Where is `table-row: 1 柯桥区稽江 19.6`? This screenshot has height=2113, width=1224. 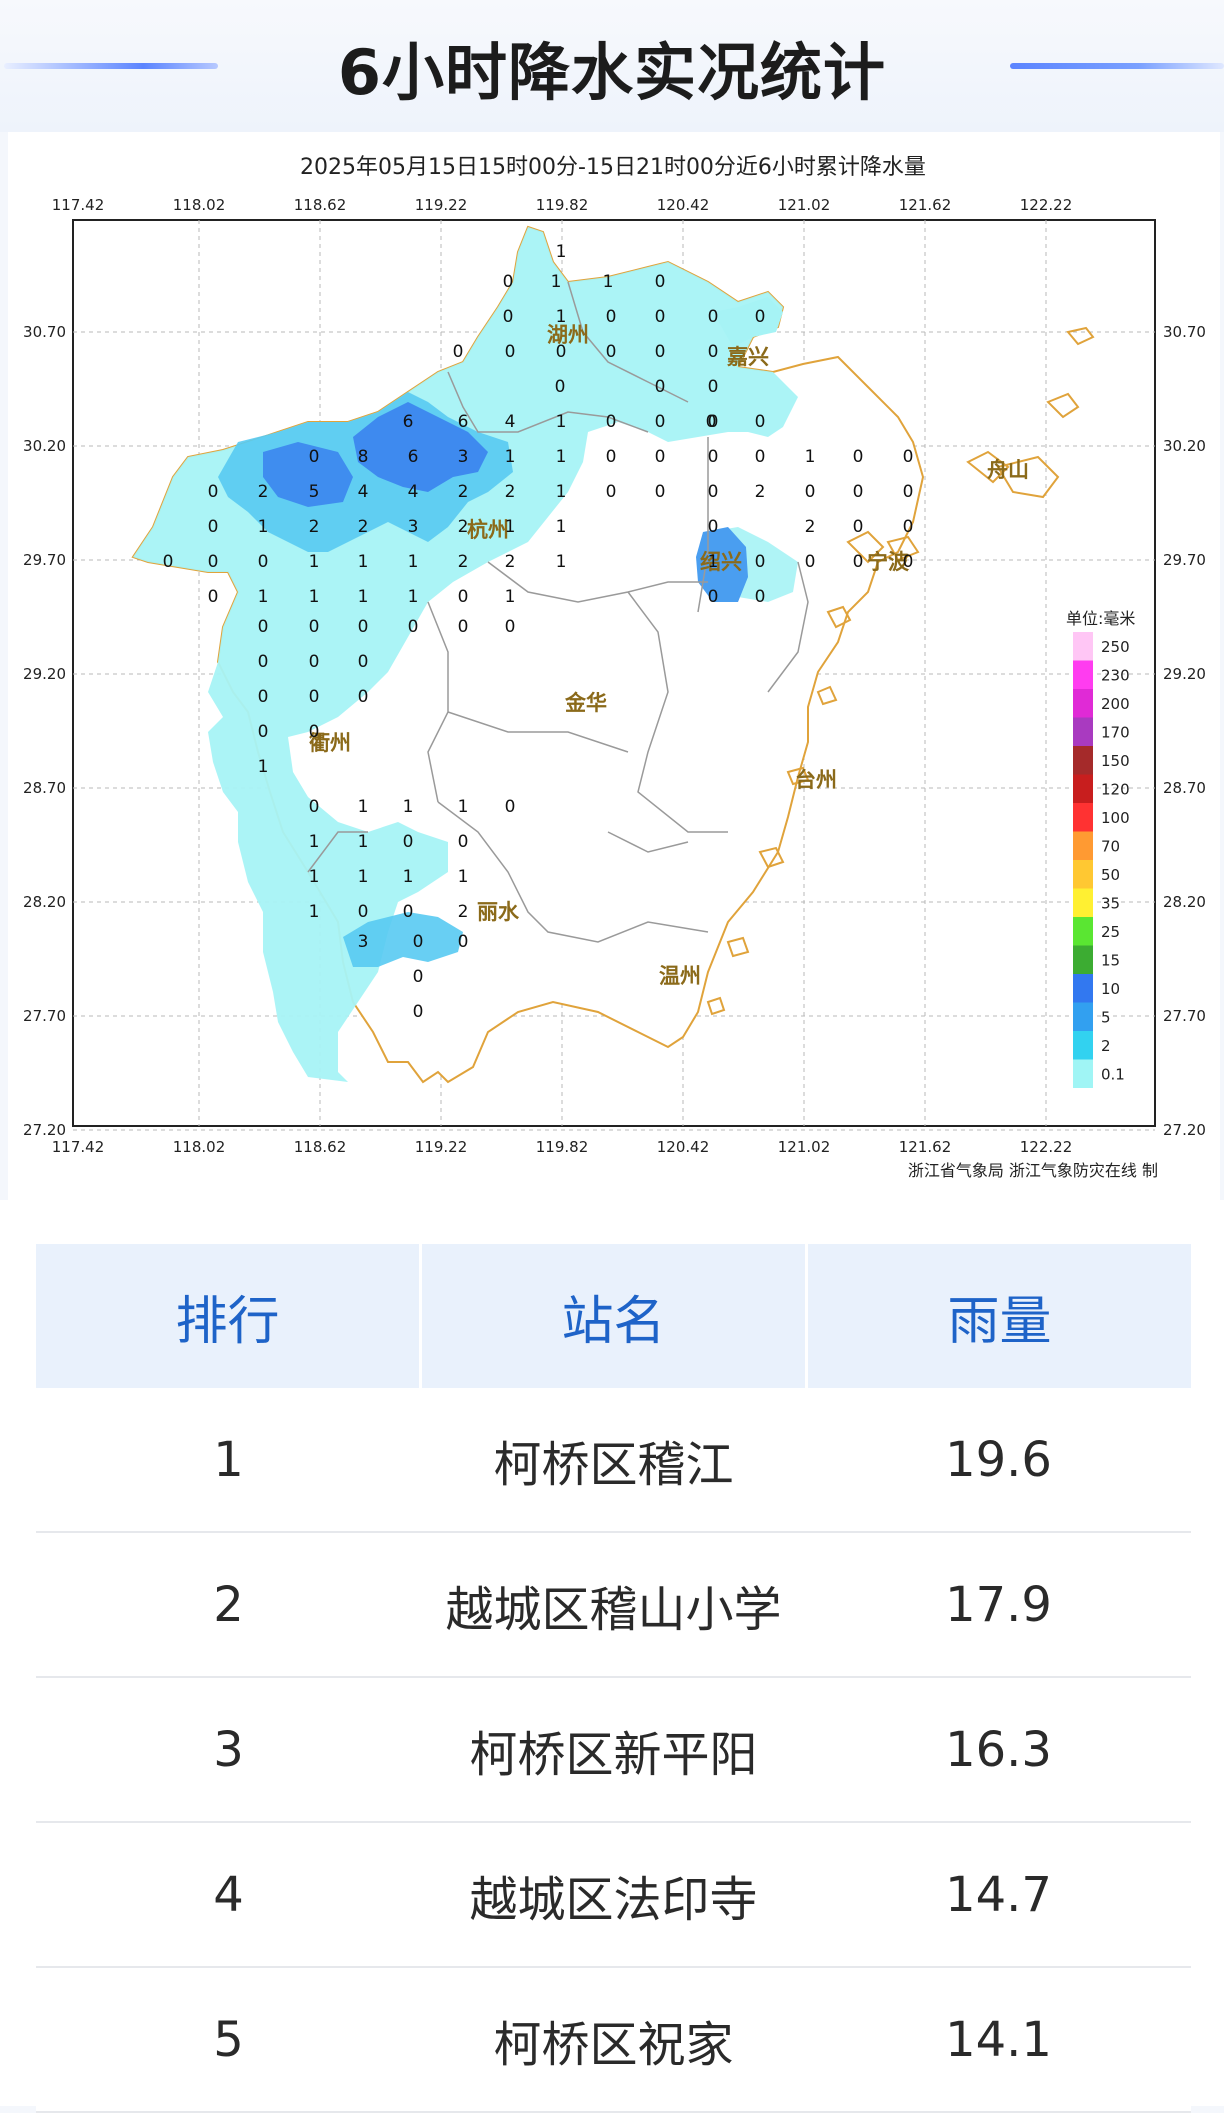 table-row: 1 柯桥区稽江 19.6 is located at coordinates (613, 1460).